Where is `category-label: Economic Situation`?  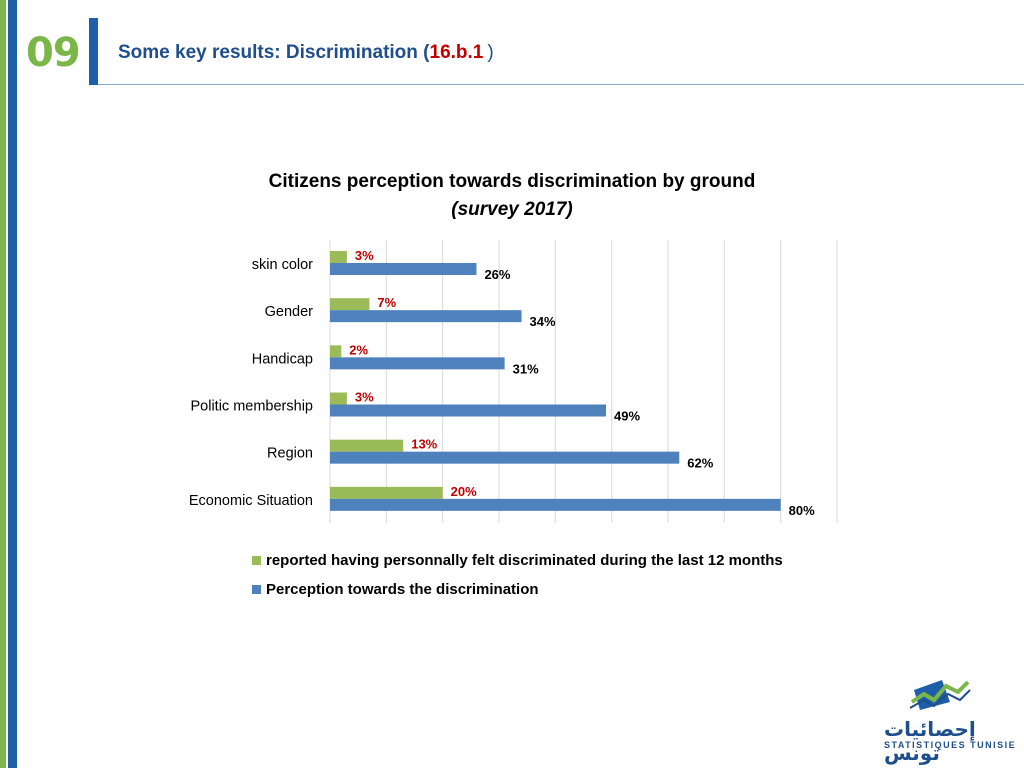 category-label: Economic Situation is located at coordinates (251, 501).